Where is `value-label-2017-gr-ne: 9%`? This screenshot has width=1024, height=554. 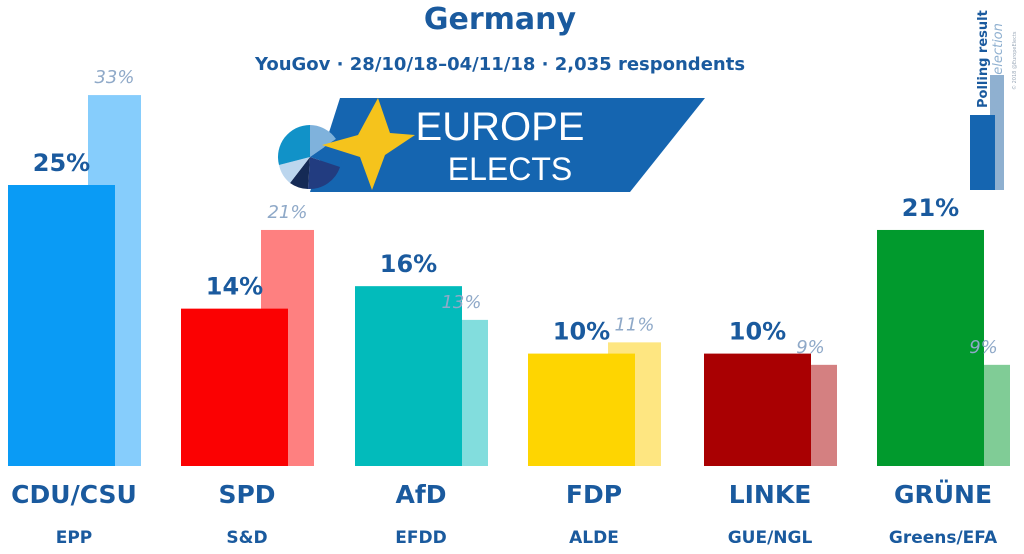
value-label-2017-gr-ne: 9% is located at coordinates (983, 347).